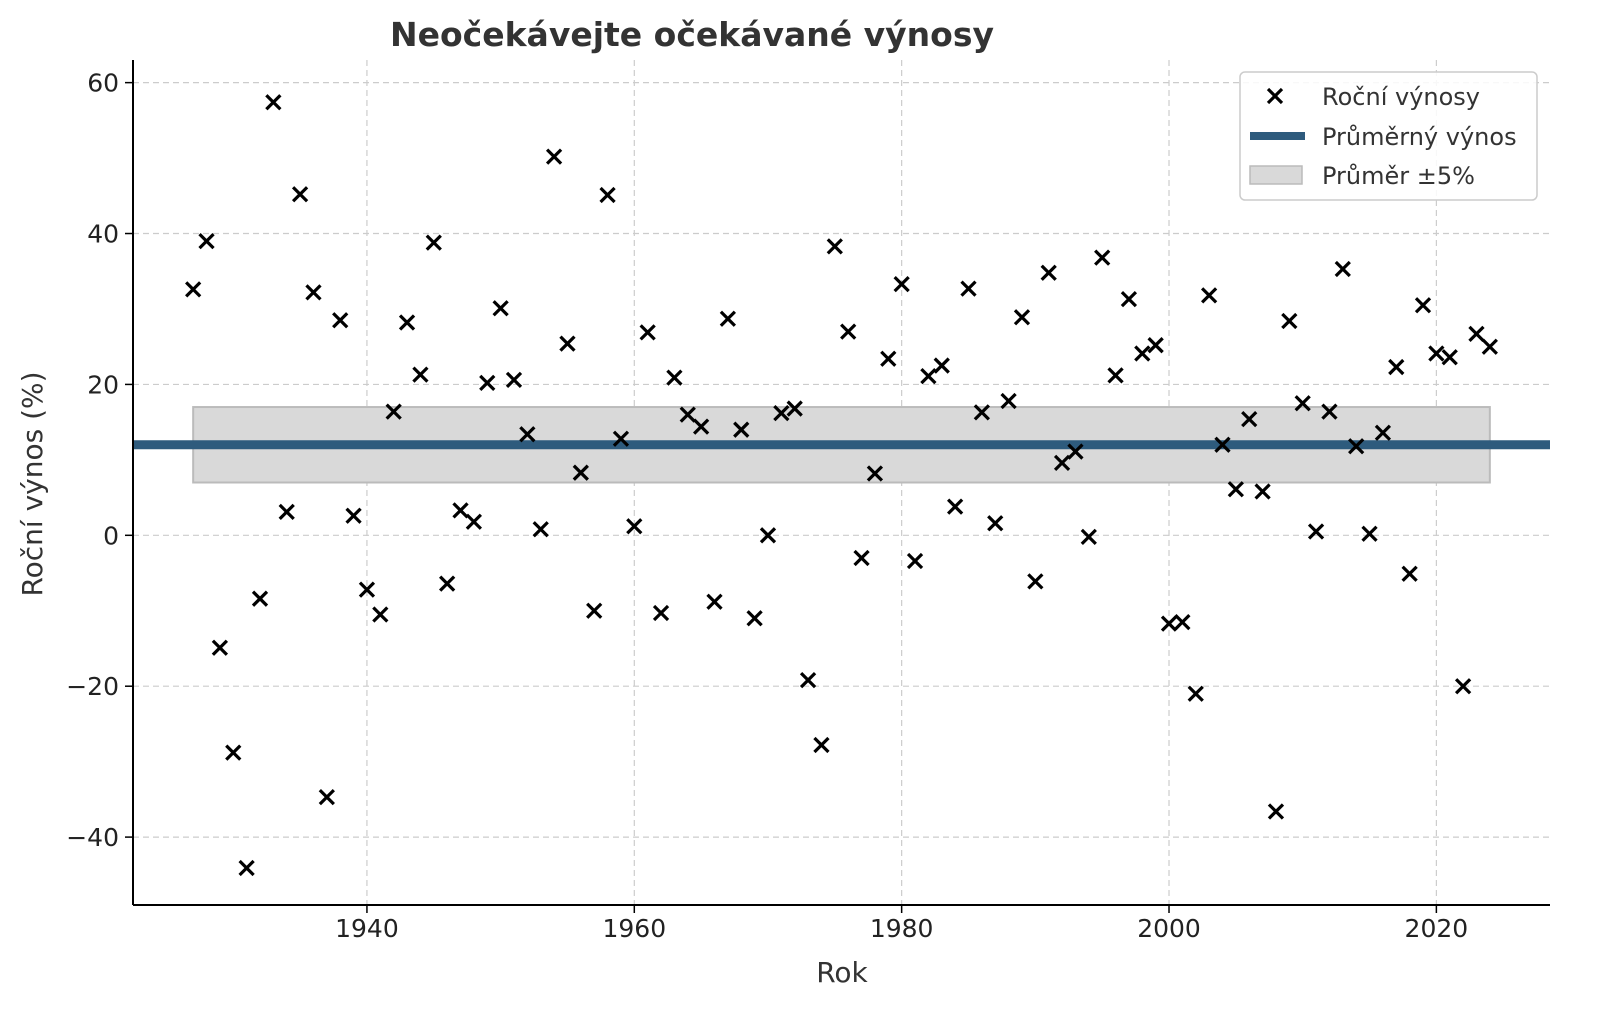 The width and height of the screenshot is (1600, 1020). What do you see at coordinates (32, 483) in the screenshot?
I see `y-axis-label: Roční výnos (%)` at bounding box center [32, 483].